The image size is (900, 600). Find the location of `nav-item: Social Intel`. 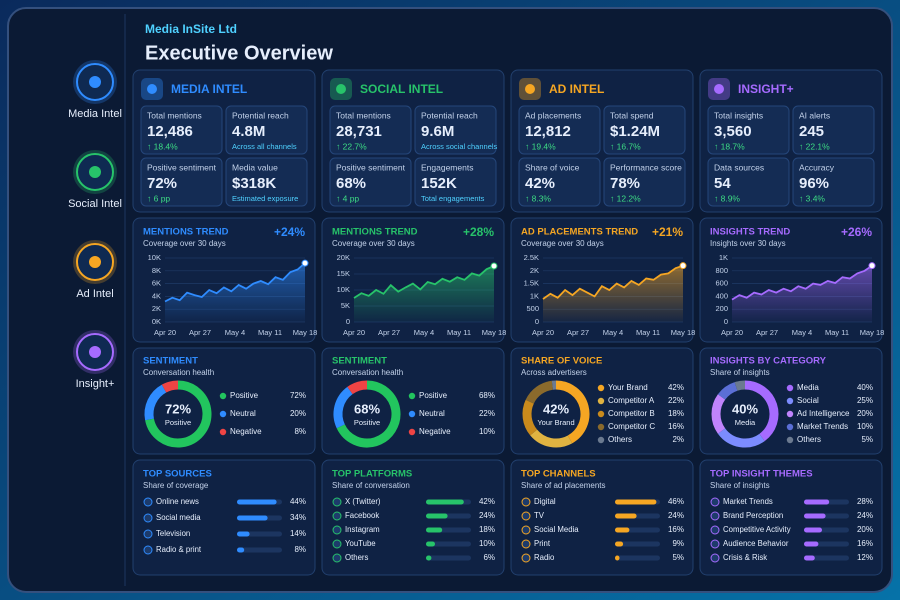

nav-item: Social Intel is located at coordinates (95, 180).